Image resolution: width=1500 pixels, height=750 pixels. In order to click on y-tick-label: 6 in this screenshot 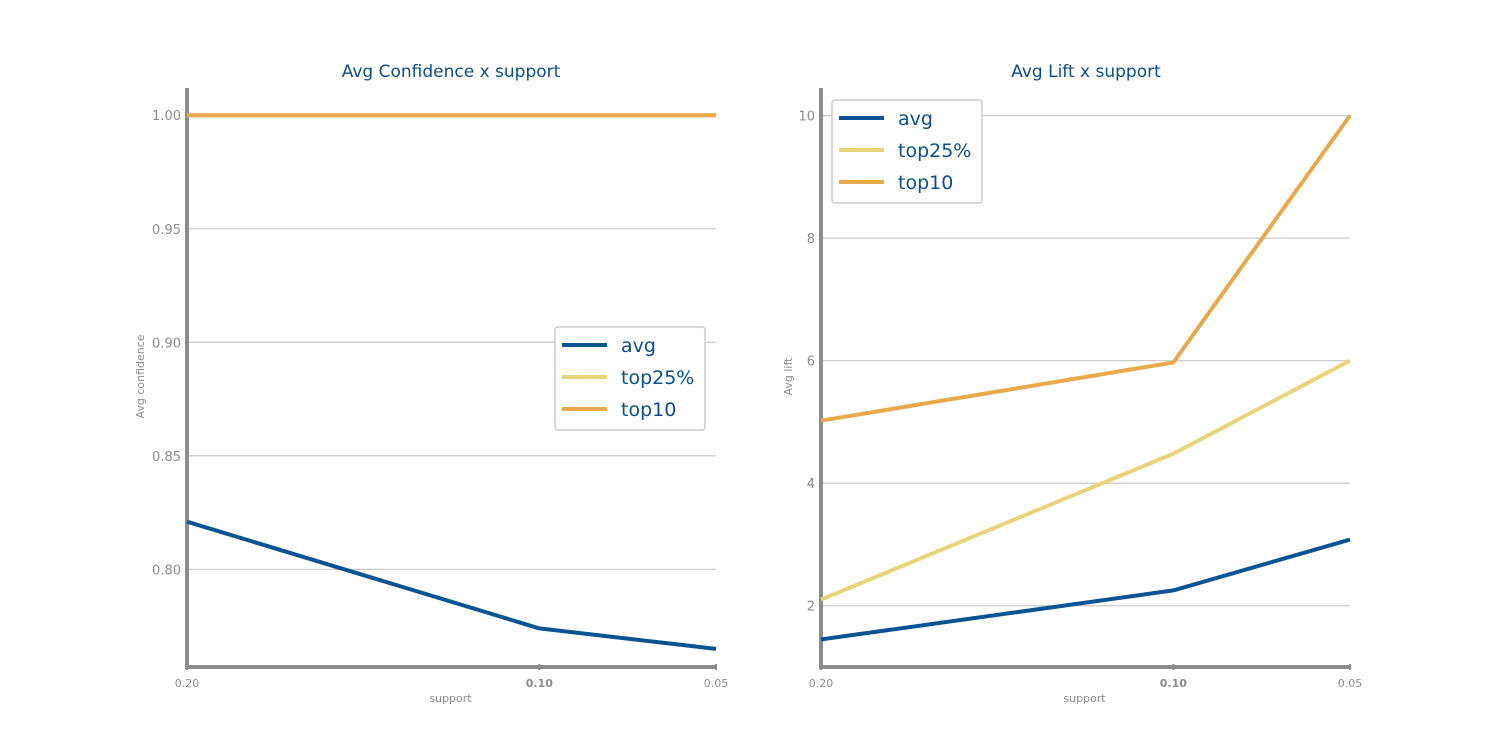, I will do `click(811, 362)`.